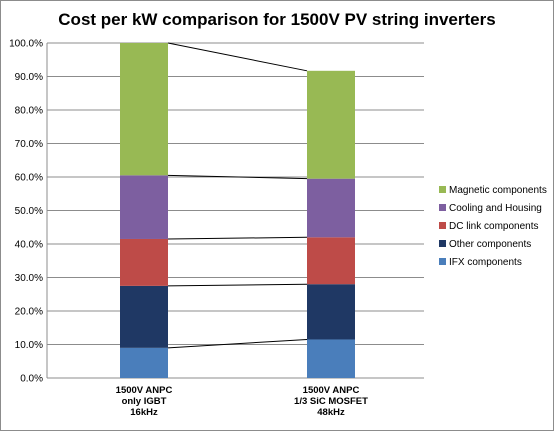 Image resolution: width=554 pixels, height=431 pixels. Describe the element at coordinates (31, 379) in the screenshot. I see `y-tick-label: 0.0%` at that location.